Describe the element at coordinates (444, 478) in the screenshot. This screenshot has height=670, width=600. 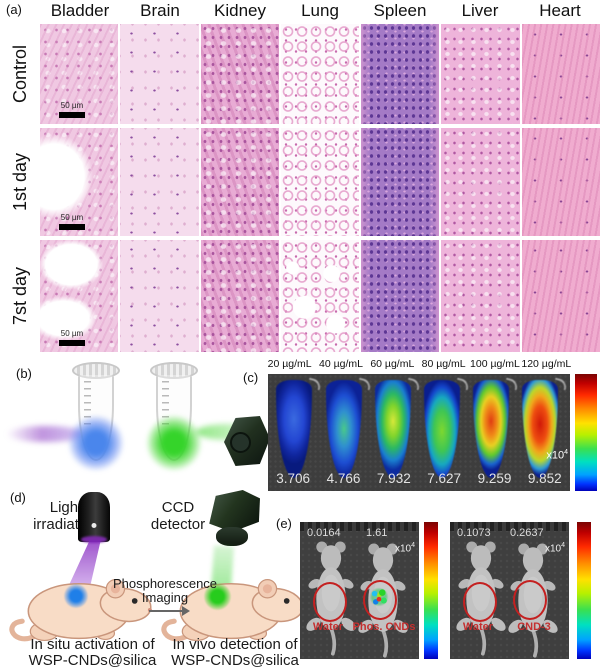
I see `intensity-value-80: 7.627` at that location.